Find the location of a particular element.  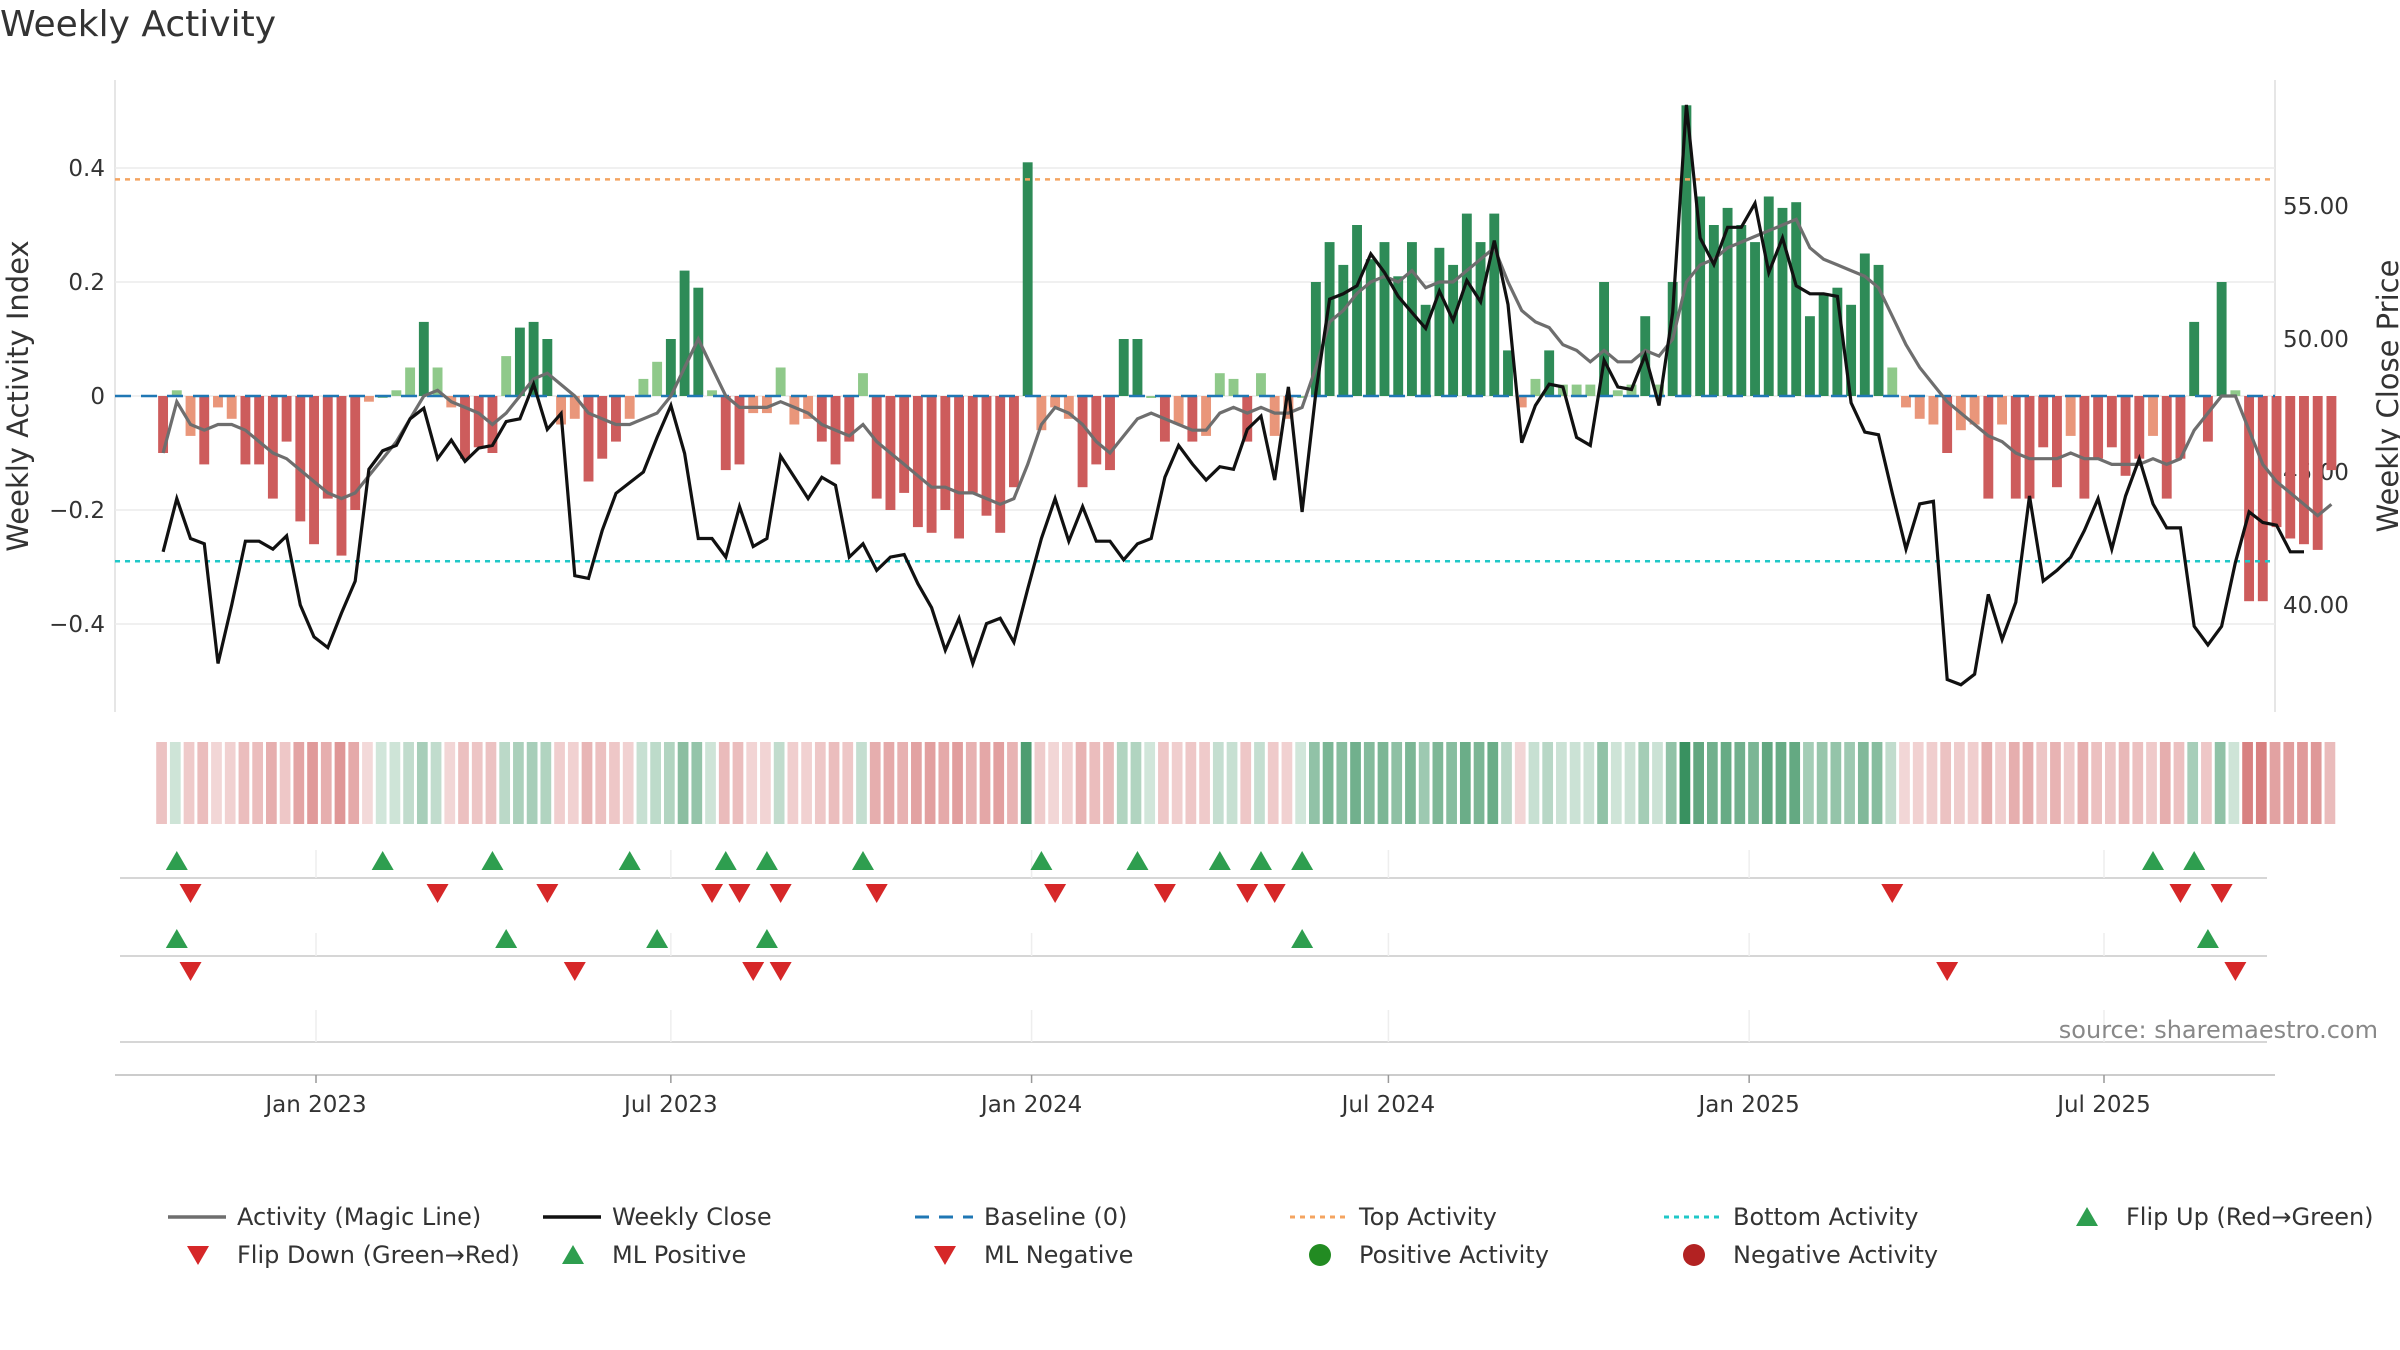

y-tick-label-left: 0.4 is located at coordinates (86, 169).